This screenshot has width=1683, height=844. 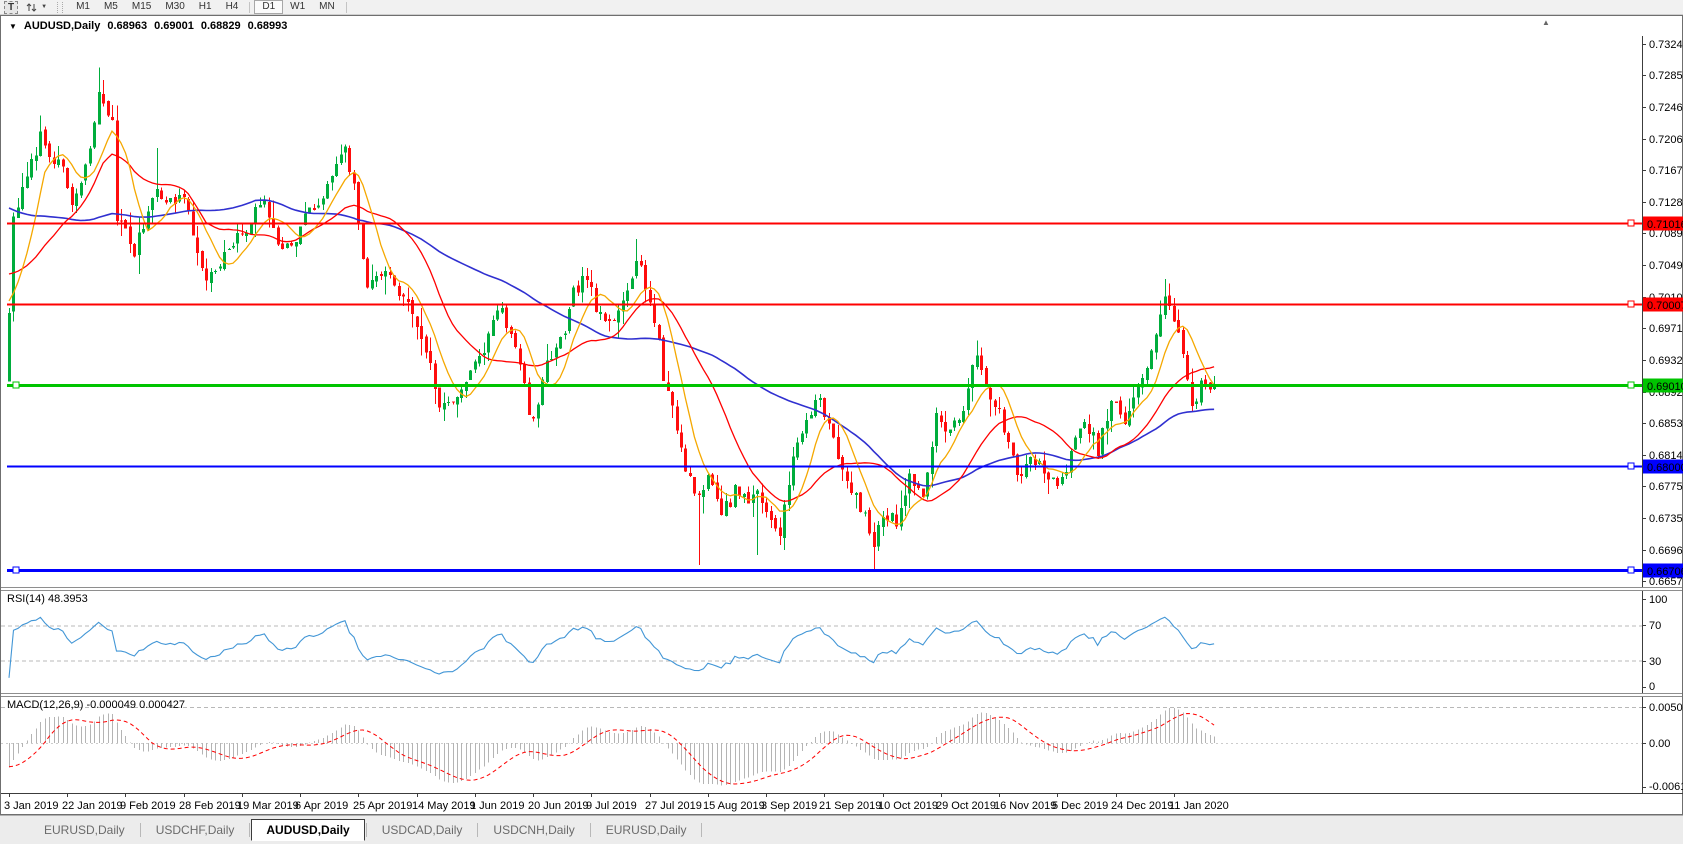 I want to click on scale-arrows-icon, so click(x=31, y=7).